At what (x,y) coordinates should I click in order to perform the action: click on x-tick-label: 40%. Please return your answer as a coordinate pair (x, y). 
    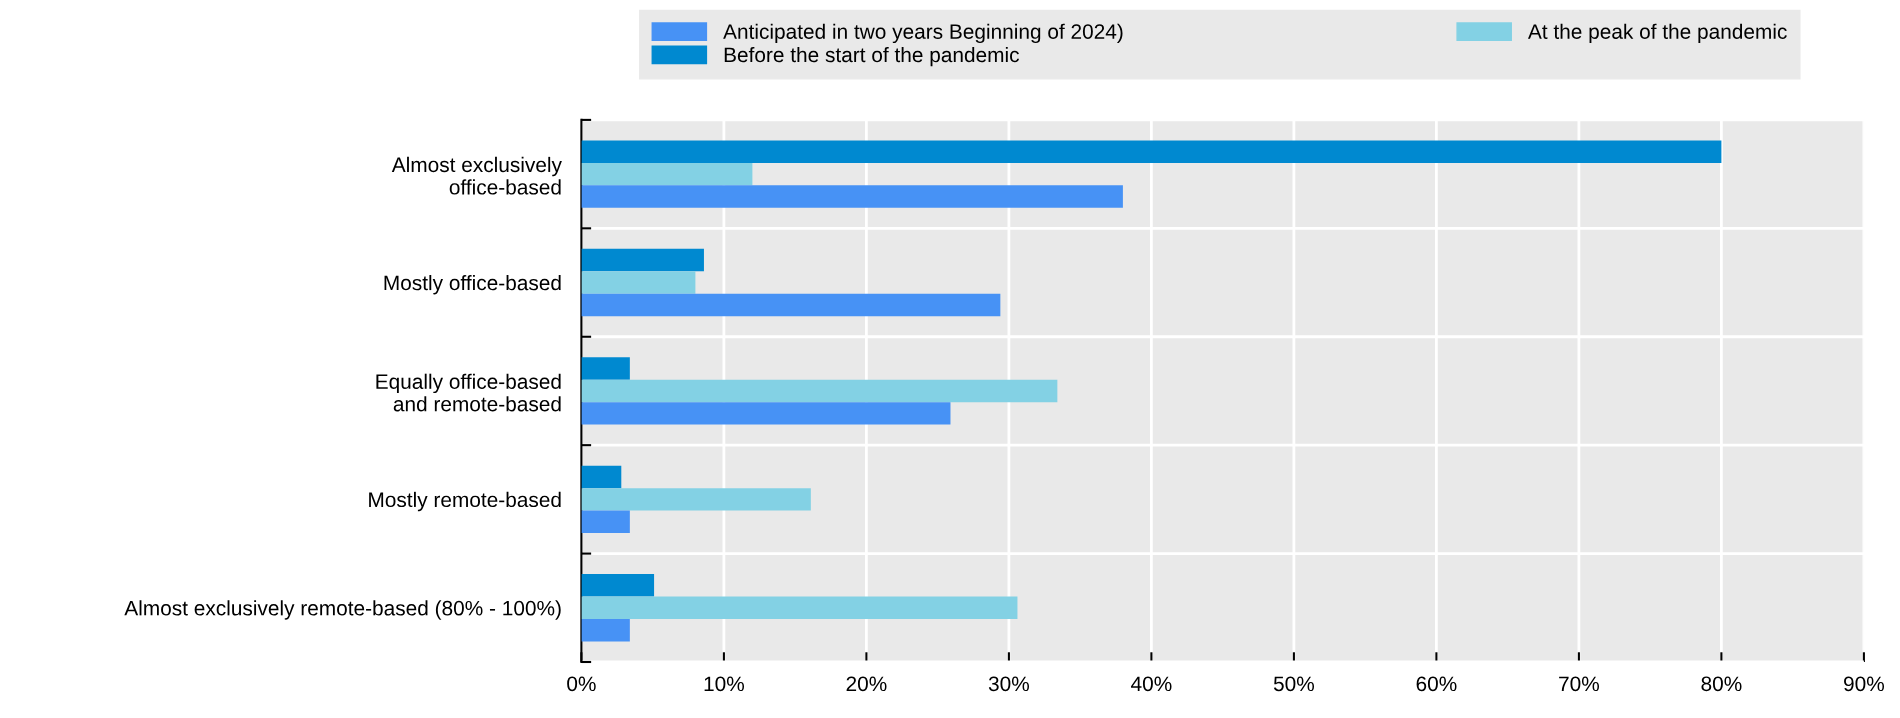
    Looking at the image, I should click on (1151, 684).